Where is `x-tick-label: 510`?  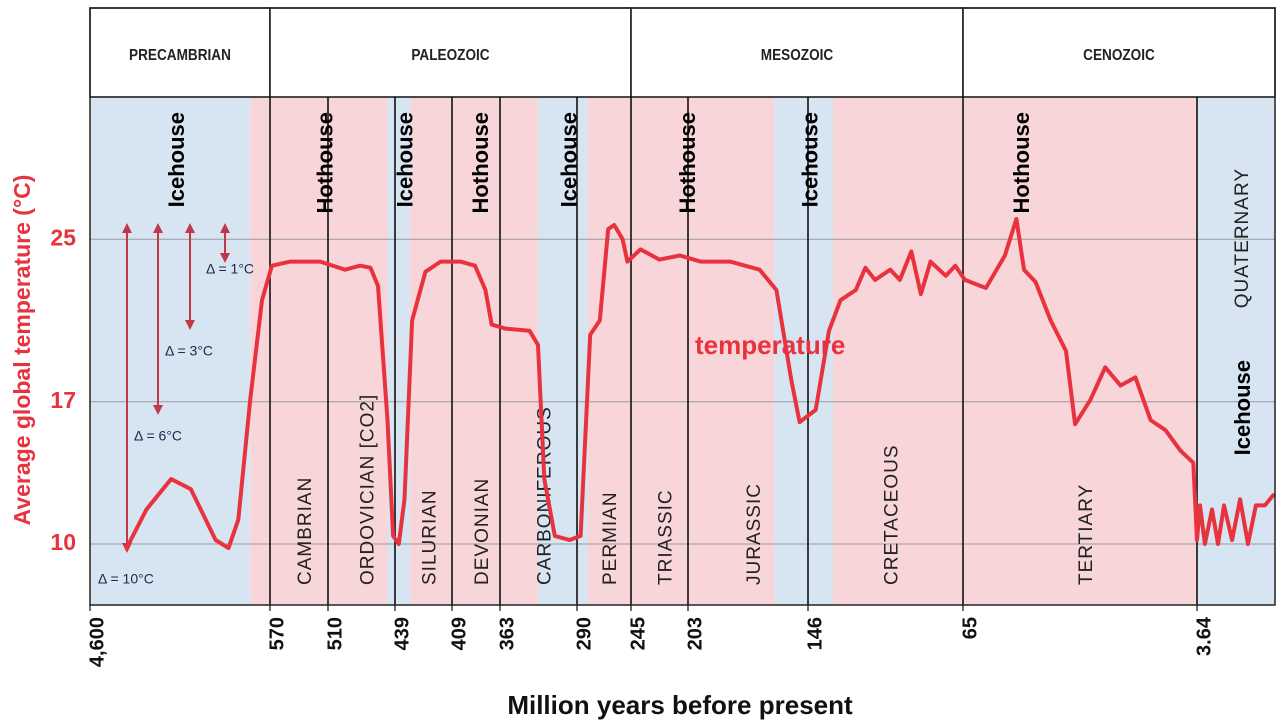
x-tick-label: 510 is located at coordinates (335, 633).